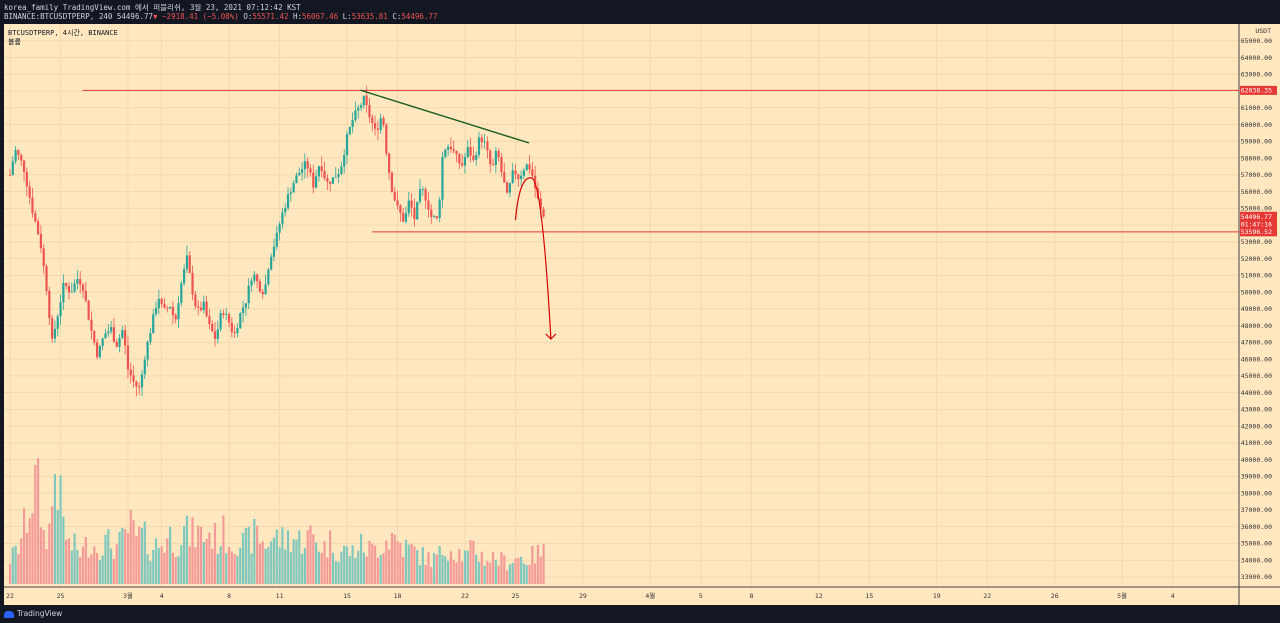 This screenshot has height=623, width=1280. Describe the element at coordinates (200, 16) in the screenshot. I see `price-change: −2918.41 (−5.08%)` at that location.